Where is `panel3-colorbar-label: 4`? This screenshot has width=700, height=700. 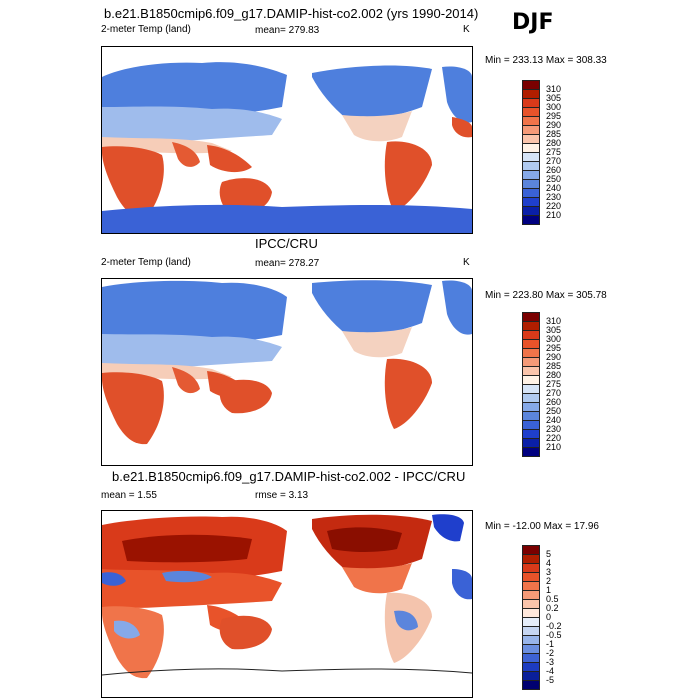
panel3-colorbar-label: 4 is located at coordinates (549, 563).